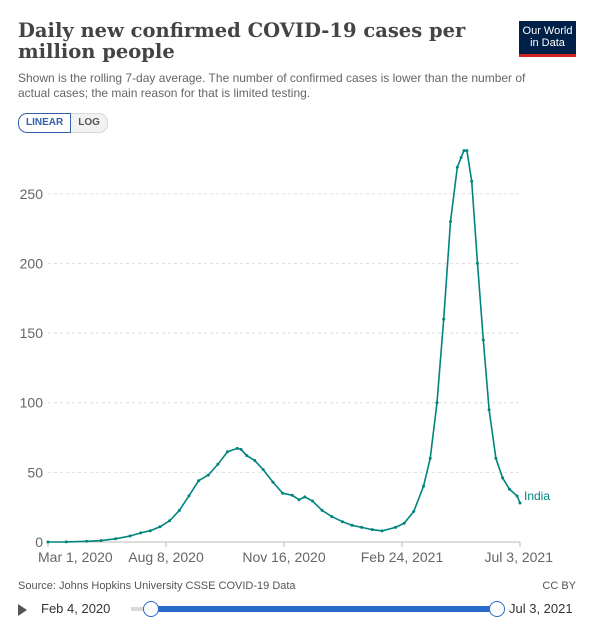 This screenshot has height=627, width=594. I want to click on license-text: CC BY, so click(559, 586).